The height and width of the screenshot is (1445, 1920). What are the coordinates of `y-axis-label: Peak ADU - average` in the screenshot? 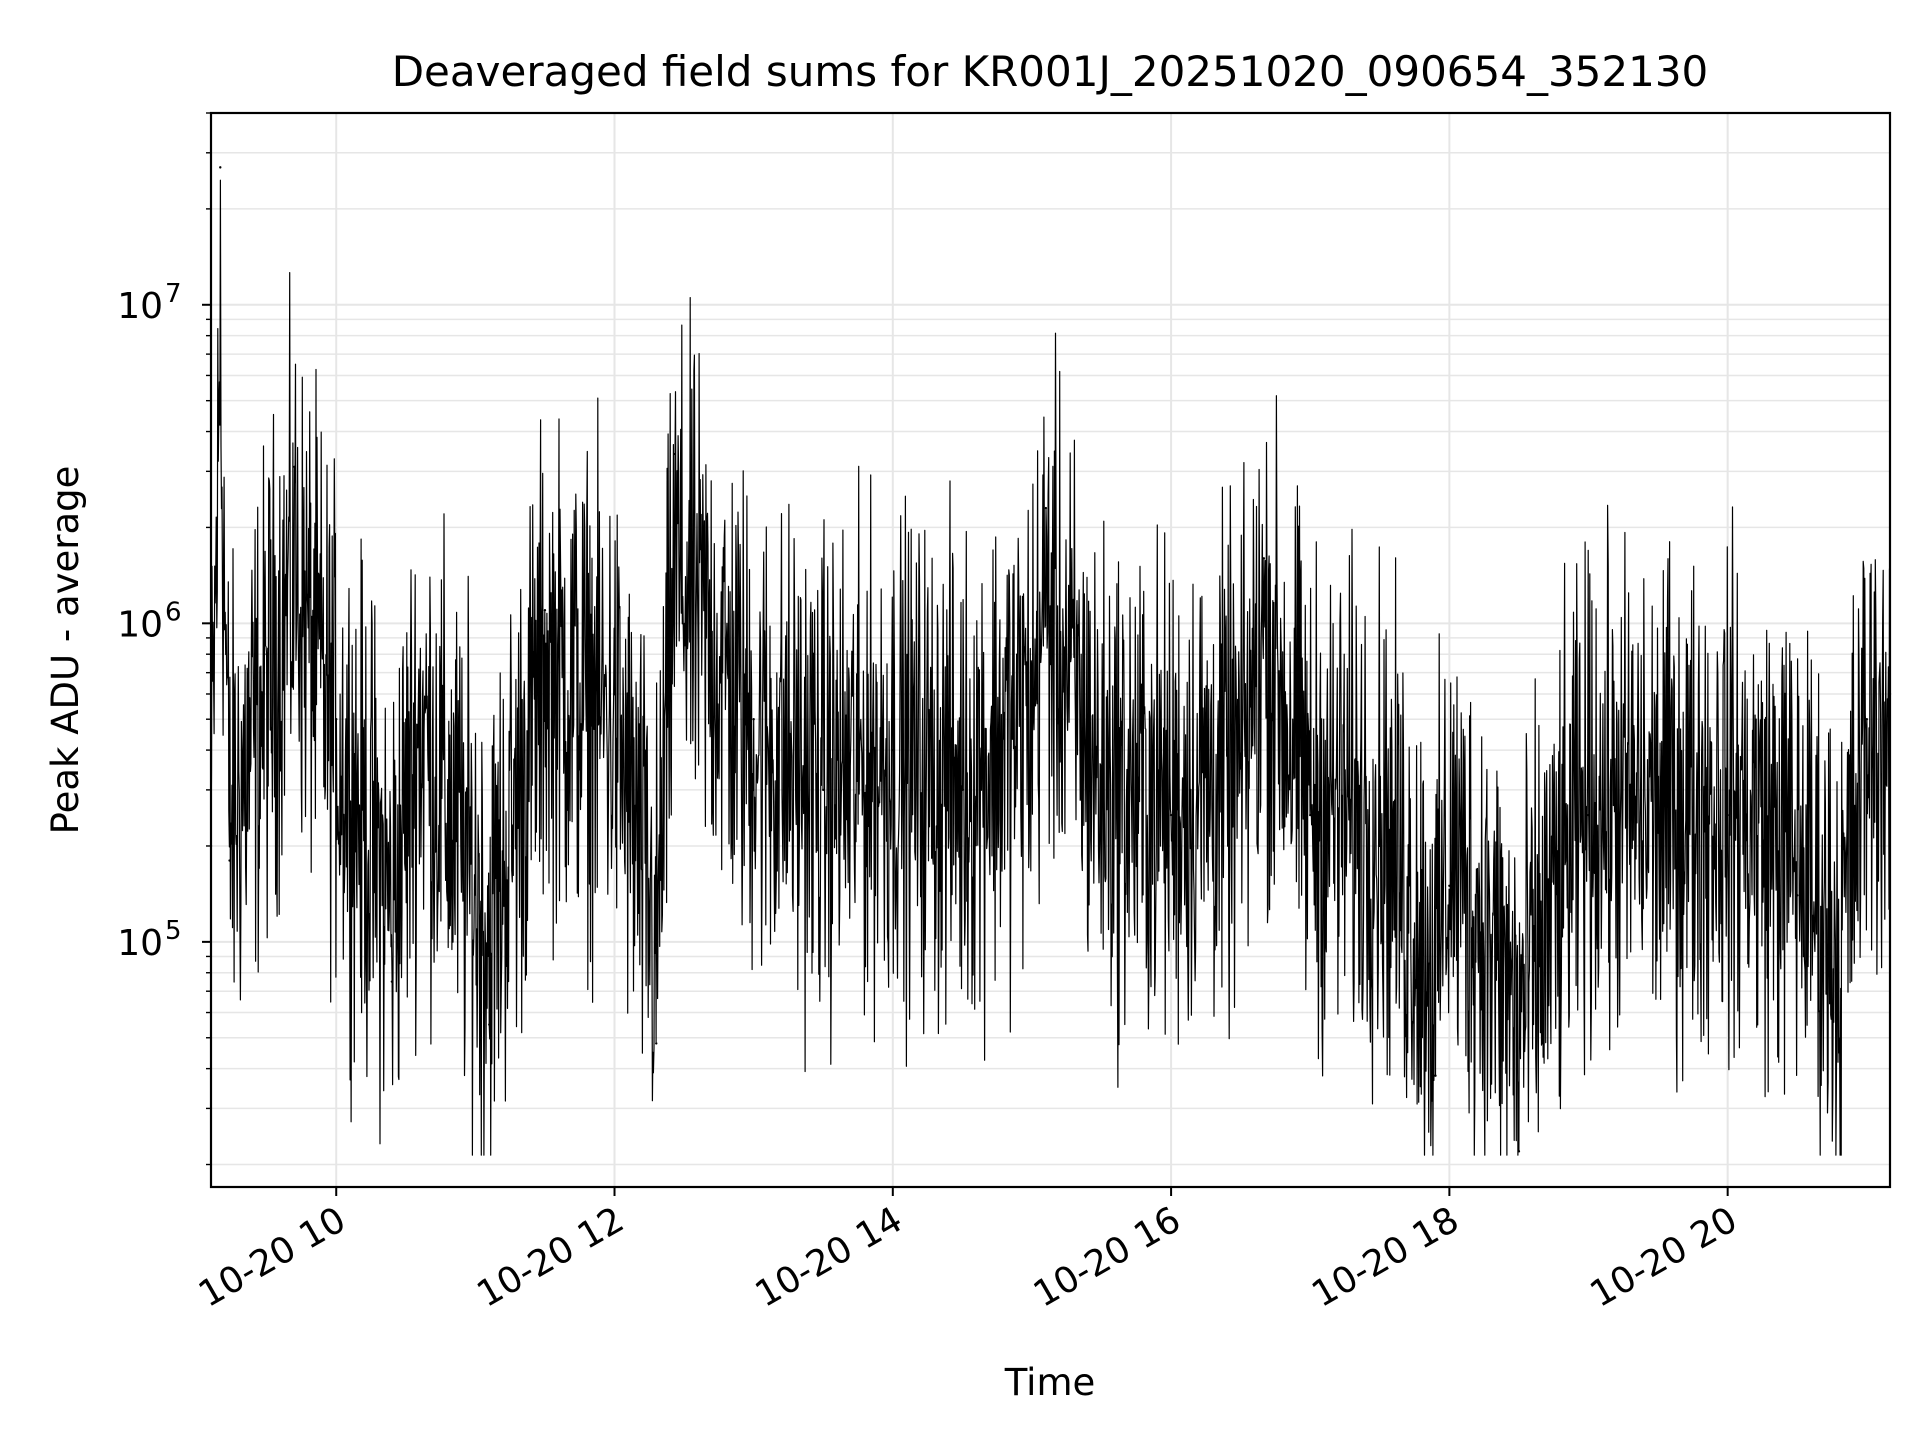 It's located at (65, 650).